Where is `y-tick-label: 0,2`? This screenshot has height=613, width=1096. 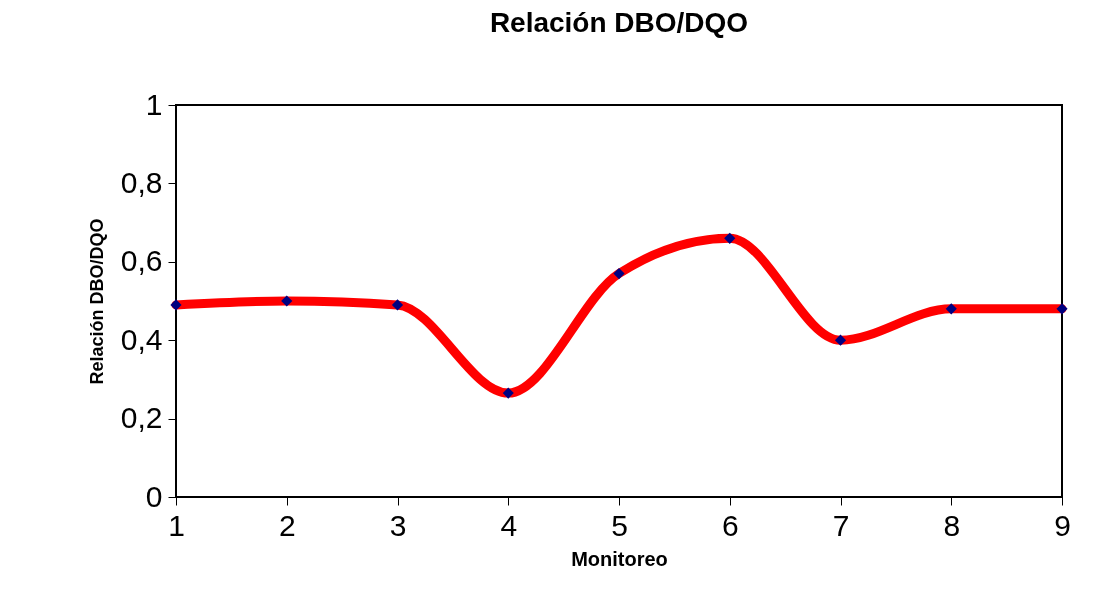 y-tick-label: 0,2 is located at coordinates (141, 418).